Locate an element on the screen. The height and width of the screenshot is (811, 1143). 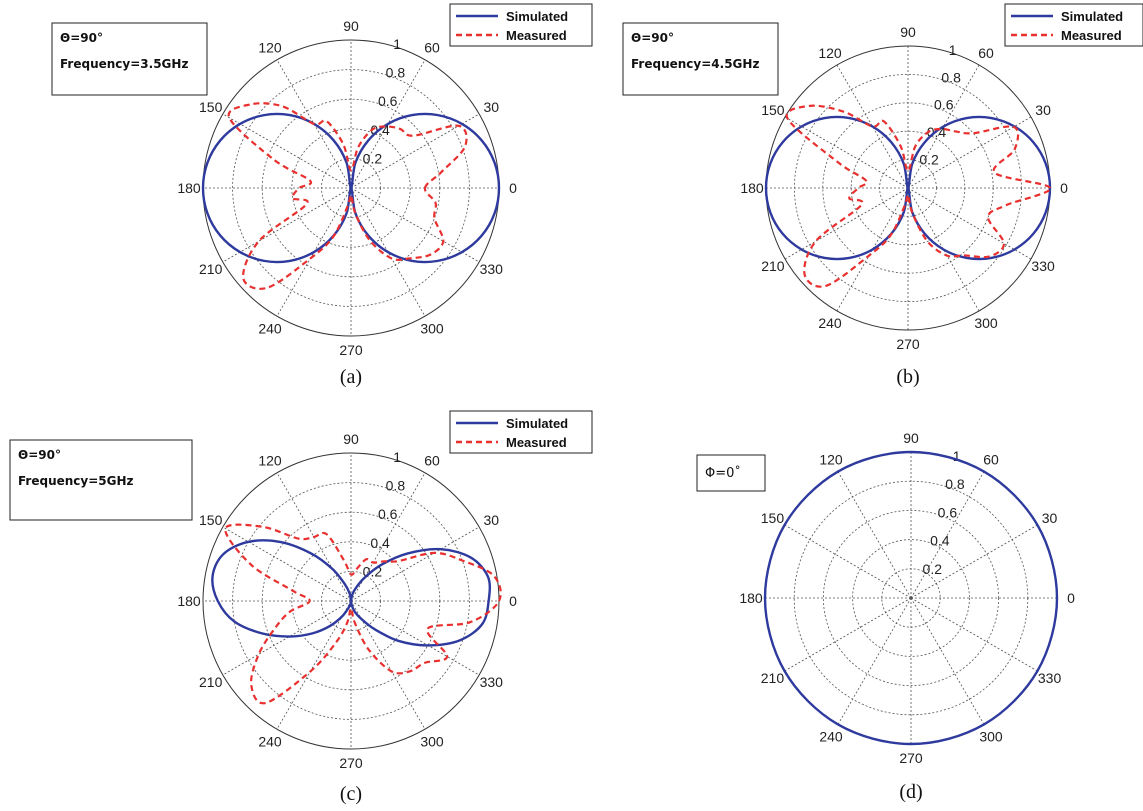
angle-tick-label: 120 is located at coordinates (830, 53).